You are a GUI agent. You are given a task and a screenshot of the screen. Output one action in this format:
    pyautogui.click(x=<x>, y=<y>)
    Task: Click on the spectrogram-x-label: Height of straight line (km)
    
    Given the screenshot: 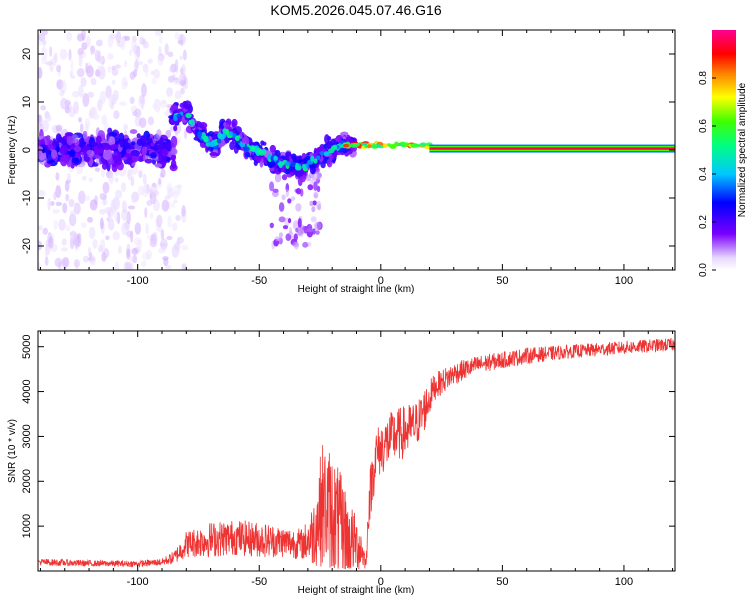 What is the action you would take?
    pyautogui.click(x=356, y=289)
    